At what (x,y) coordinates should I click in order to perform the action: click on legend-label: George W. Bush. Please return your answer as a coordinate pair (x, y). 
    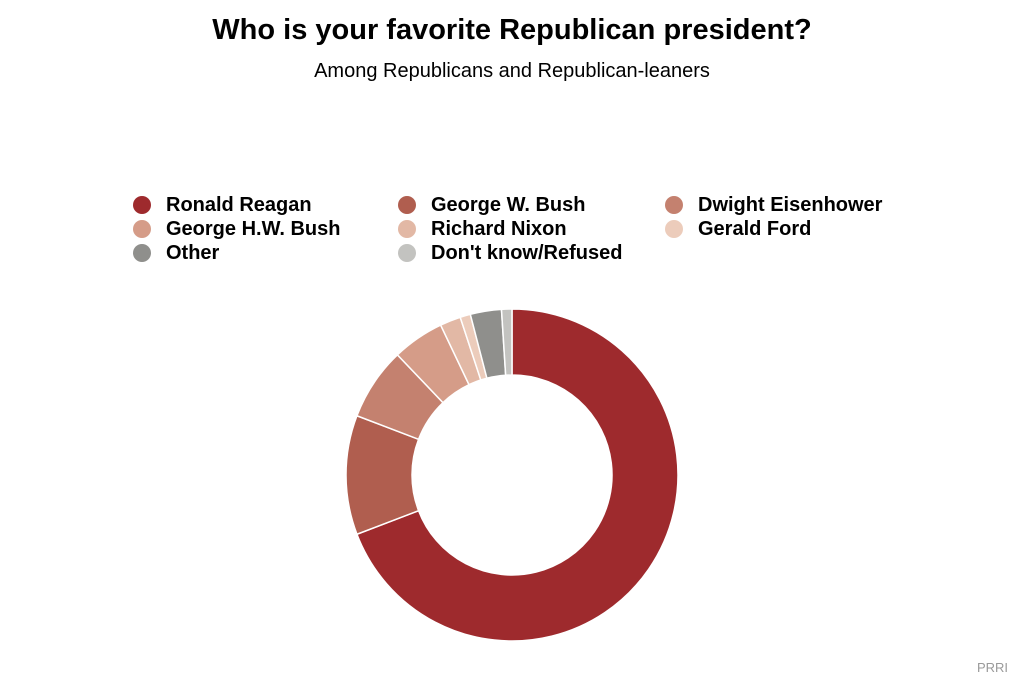
    Looking at the image, I should click on (508, 204).